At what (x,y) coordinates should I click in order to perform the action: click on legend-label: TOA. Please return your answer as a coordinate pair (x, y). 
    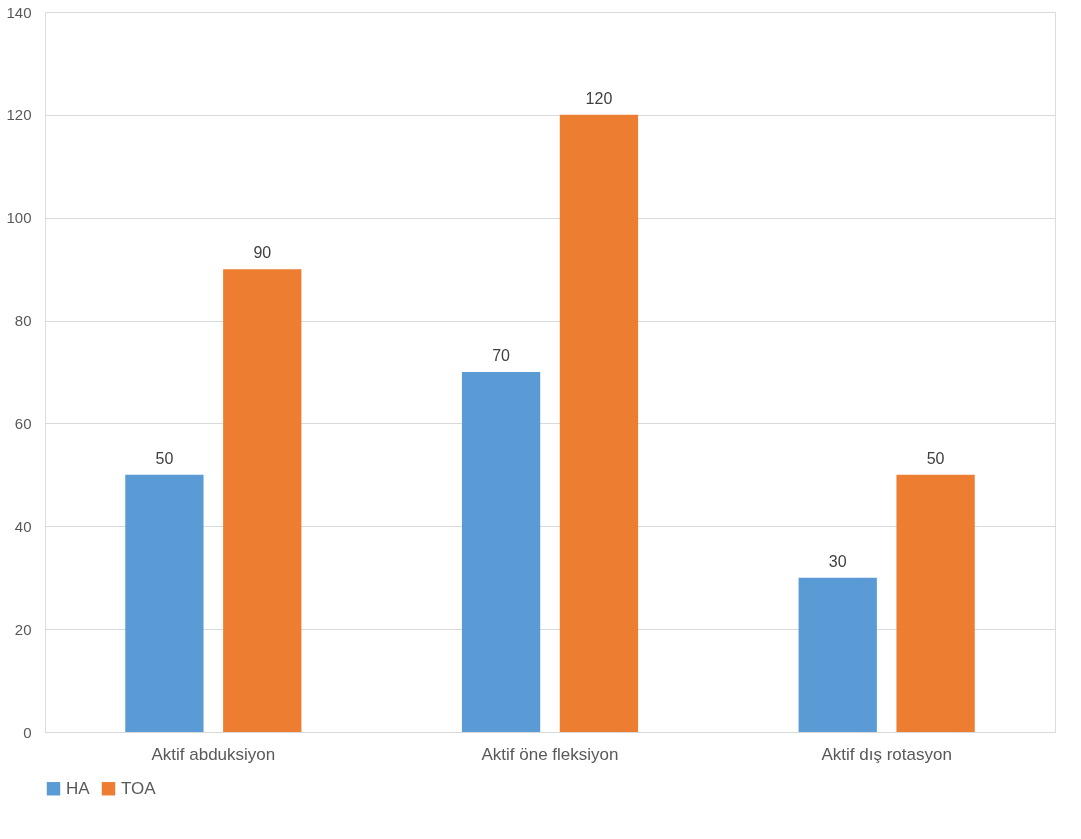
    Looking at the image, I should click on (139, 788).